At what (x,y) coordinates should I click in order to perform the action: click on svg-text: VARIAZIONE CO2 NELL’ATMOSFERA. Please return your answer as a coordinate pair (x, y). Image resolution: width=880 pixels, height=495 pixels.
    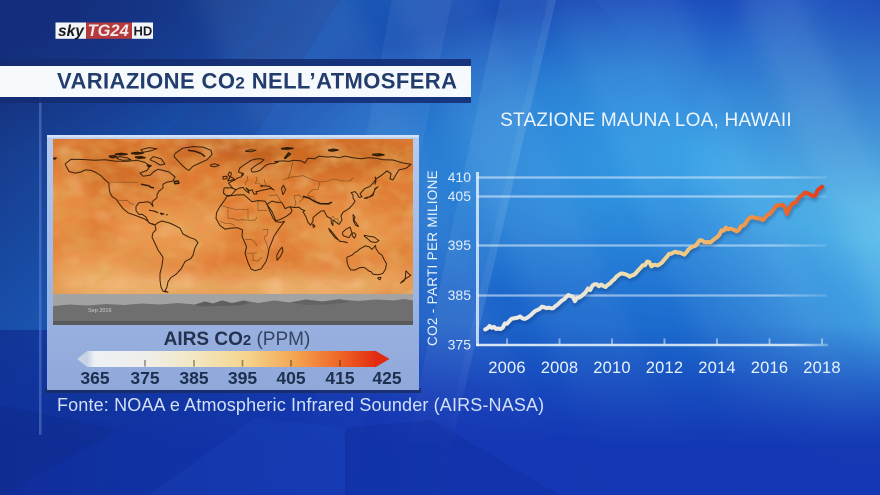
    Looking at the image, I should click on (257, 81).